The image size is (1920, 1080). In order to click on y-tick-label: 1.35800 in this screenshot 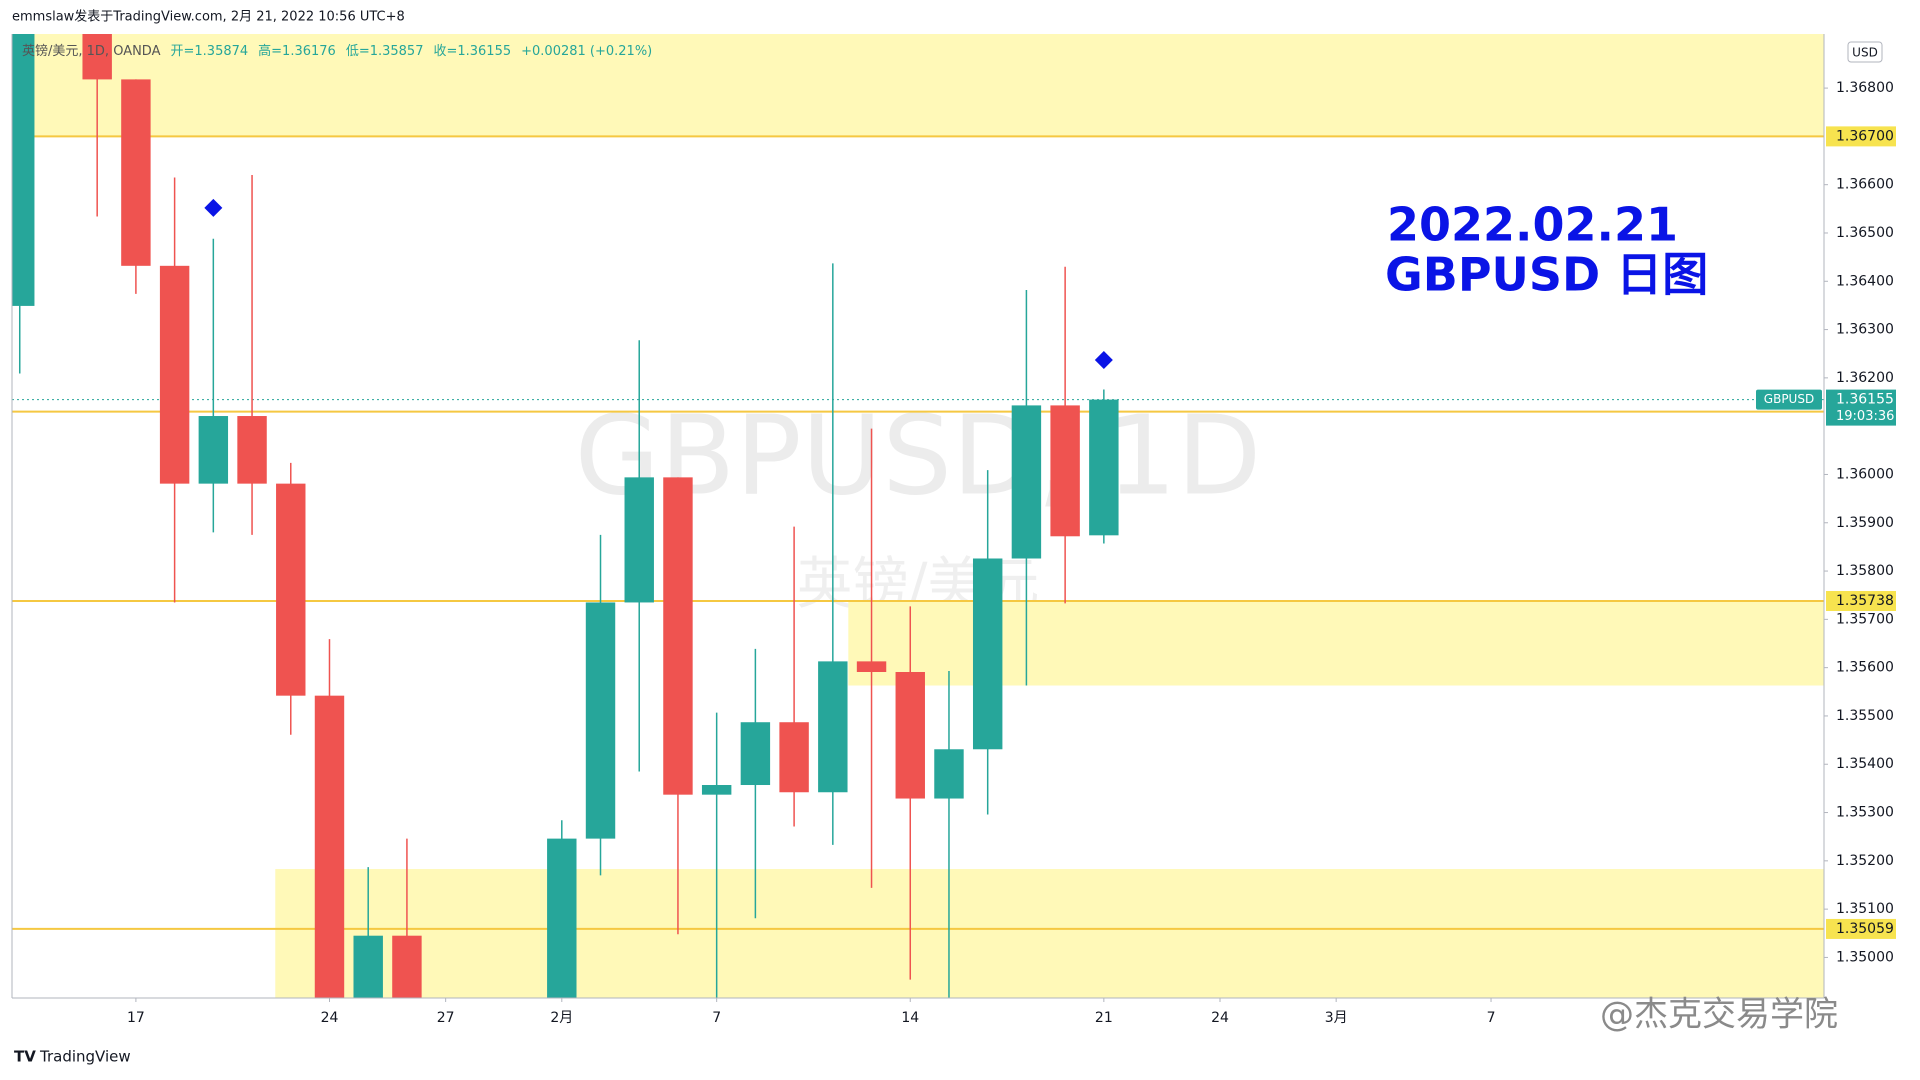, I will do `click(1865, 571)`.